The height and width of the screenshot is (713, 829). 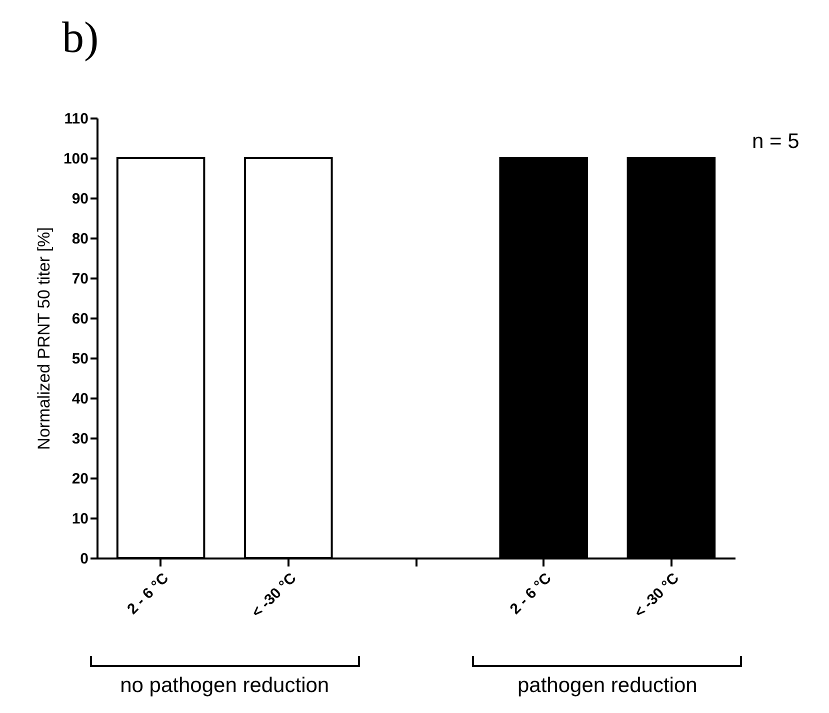 I want to click on y-tick-label: 70, so click(x=80, y=279).